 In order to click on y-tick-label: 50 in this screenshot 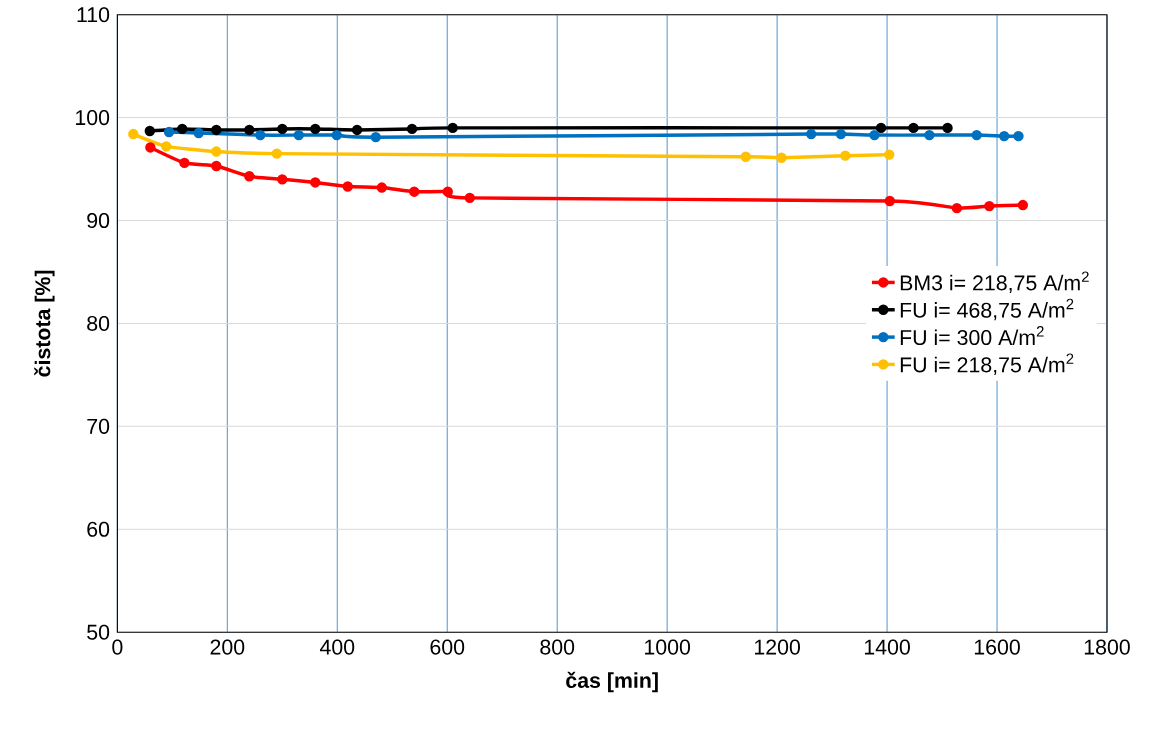, I will do `click(98, 632)`.